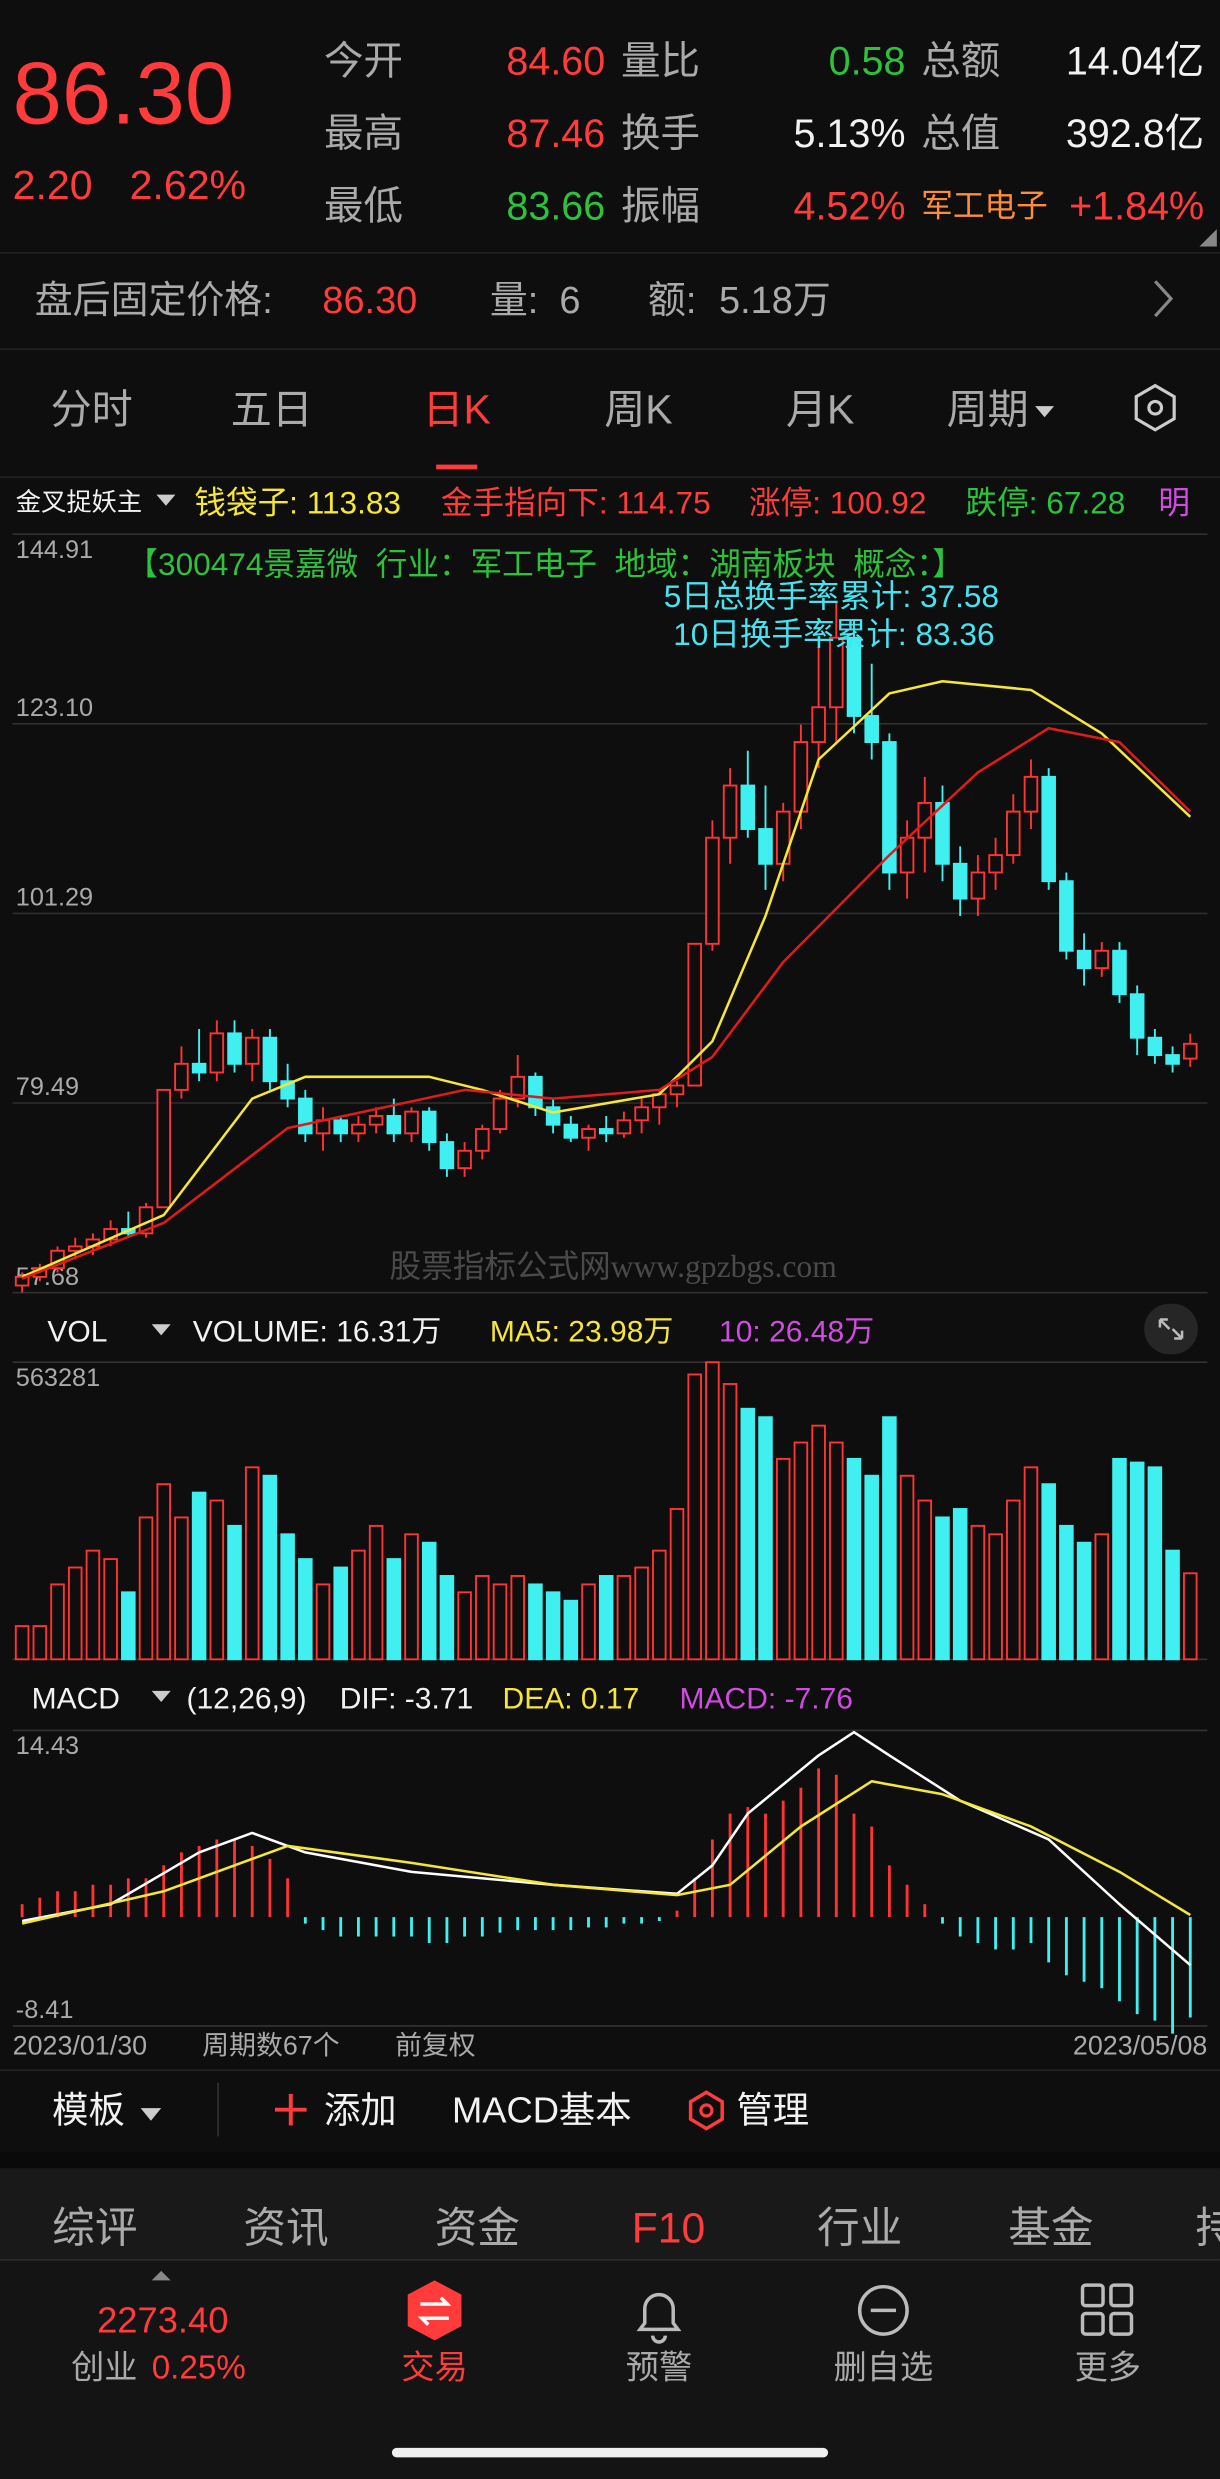 This screenshot has width=1220, height=2479. What do you see at coordinates (569, 301) in the screenshot?
I see `after-vol: 6` at bounding box center [569, 301].